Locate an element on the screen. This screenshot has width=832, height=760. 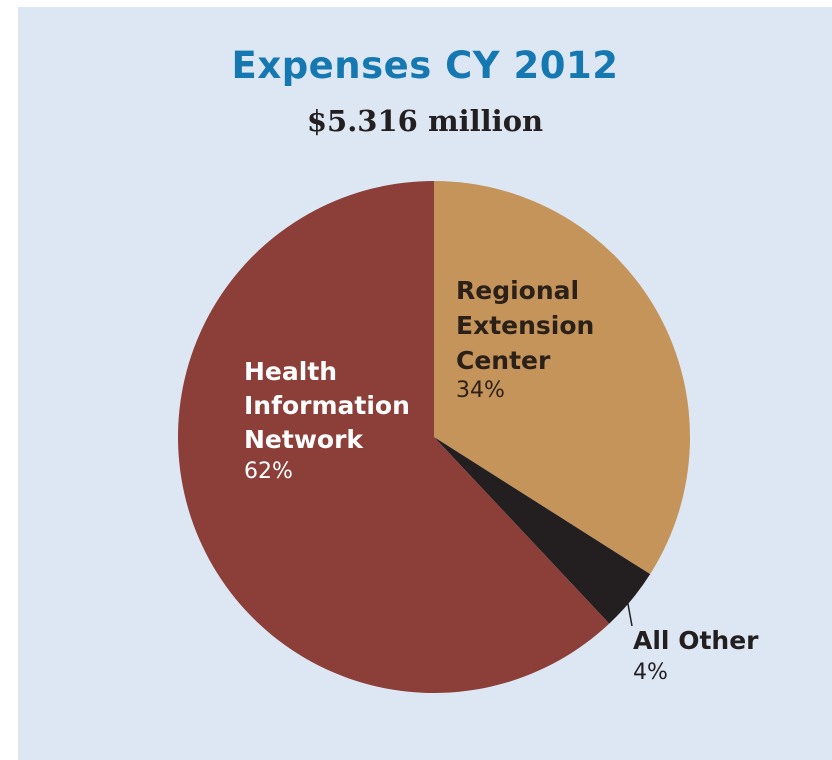
slice-label-regional-extension-center-line-1: Regional is located at coordinates (517, 290).